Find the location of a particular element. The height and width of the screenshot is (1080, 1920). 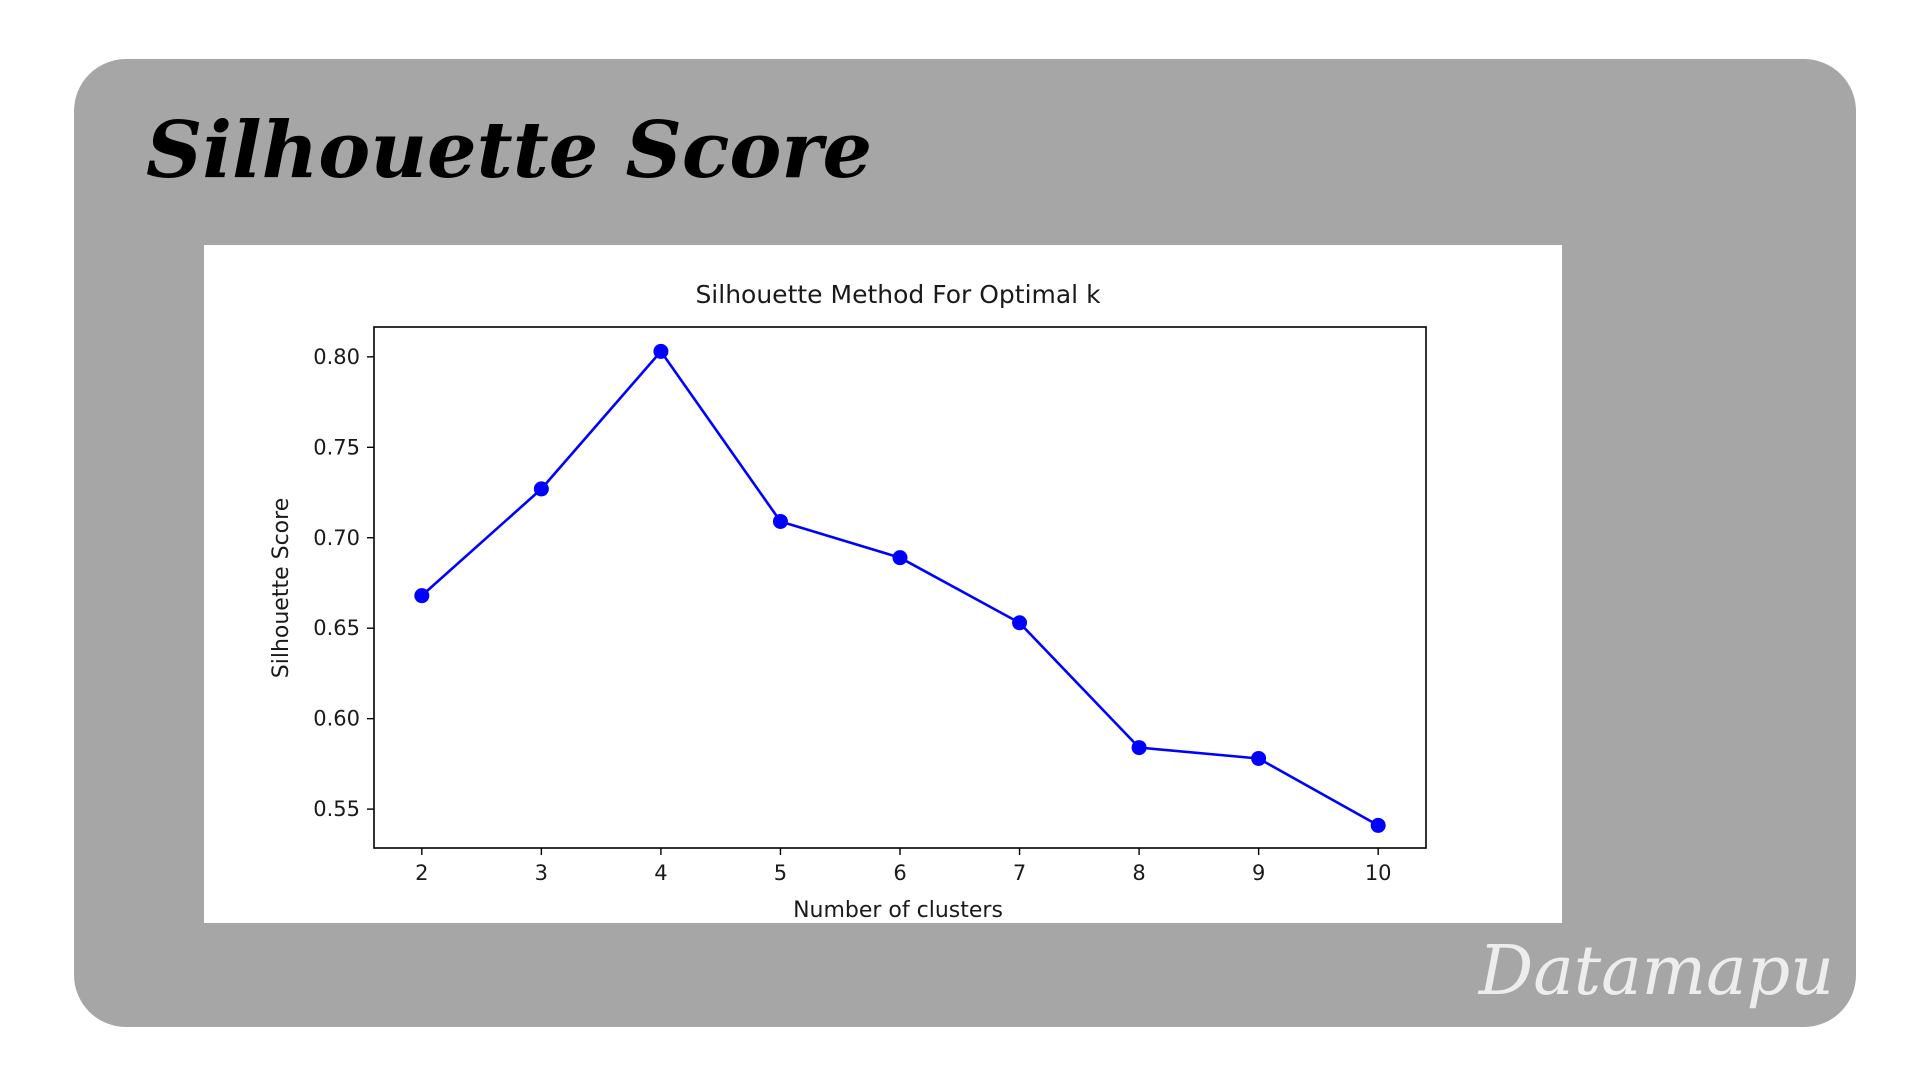

x-tick-label: 9 is located at coordinates (1258, 873).